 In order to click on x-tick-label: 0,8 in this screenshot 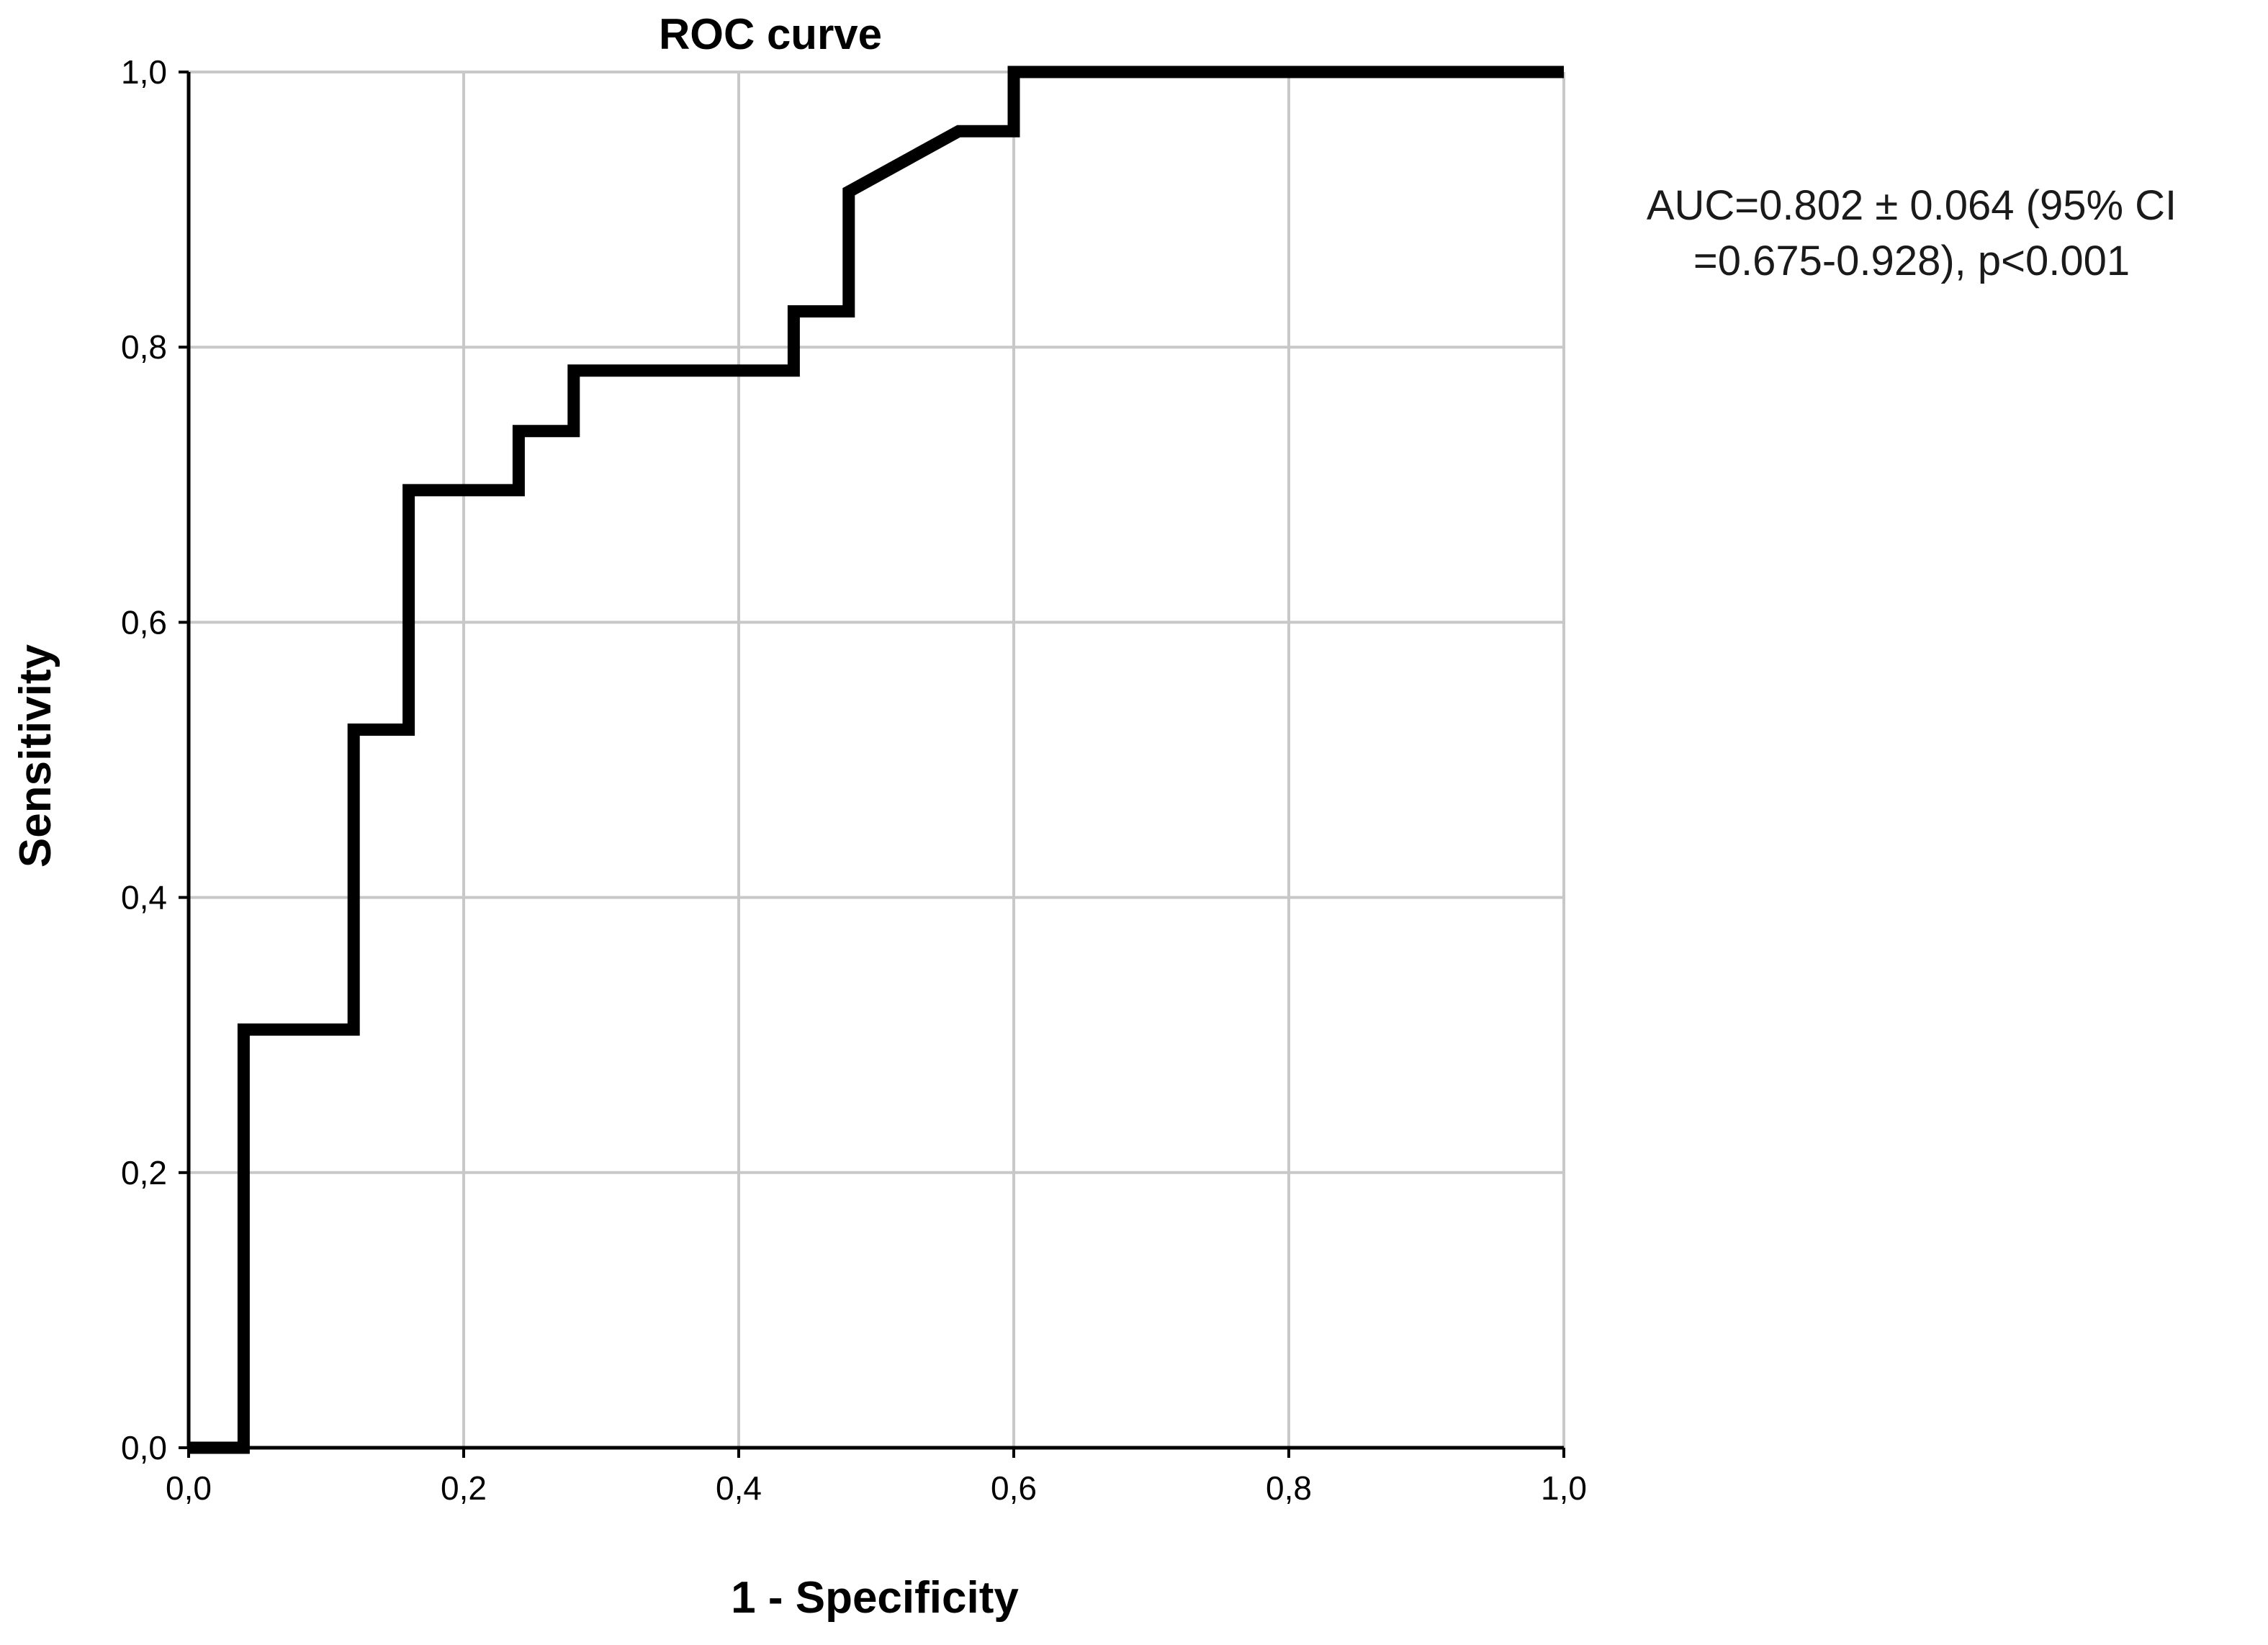, I will do `click(1289, 1488)`.